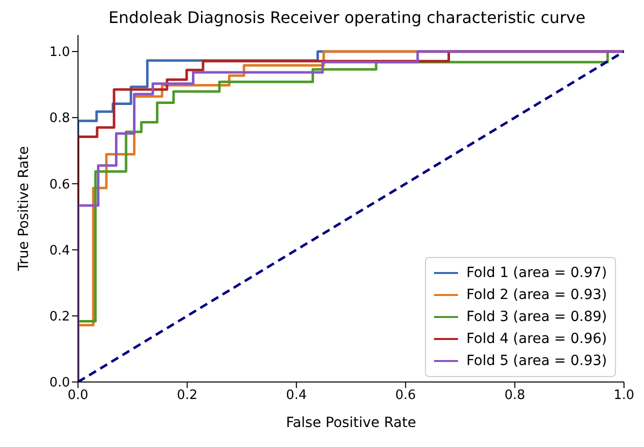 The width and height of the screenshot is (644, 447). Describe the element at coordinates (536, 339) in the screenshot. I see `legend-label: Fold 4 (area = 0.96)` at that location.